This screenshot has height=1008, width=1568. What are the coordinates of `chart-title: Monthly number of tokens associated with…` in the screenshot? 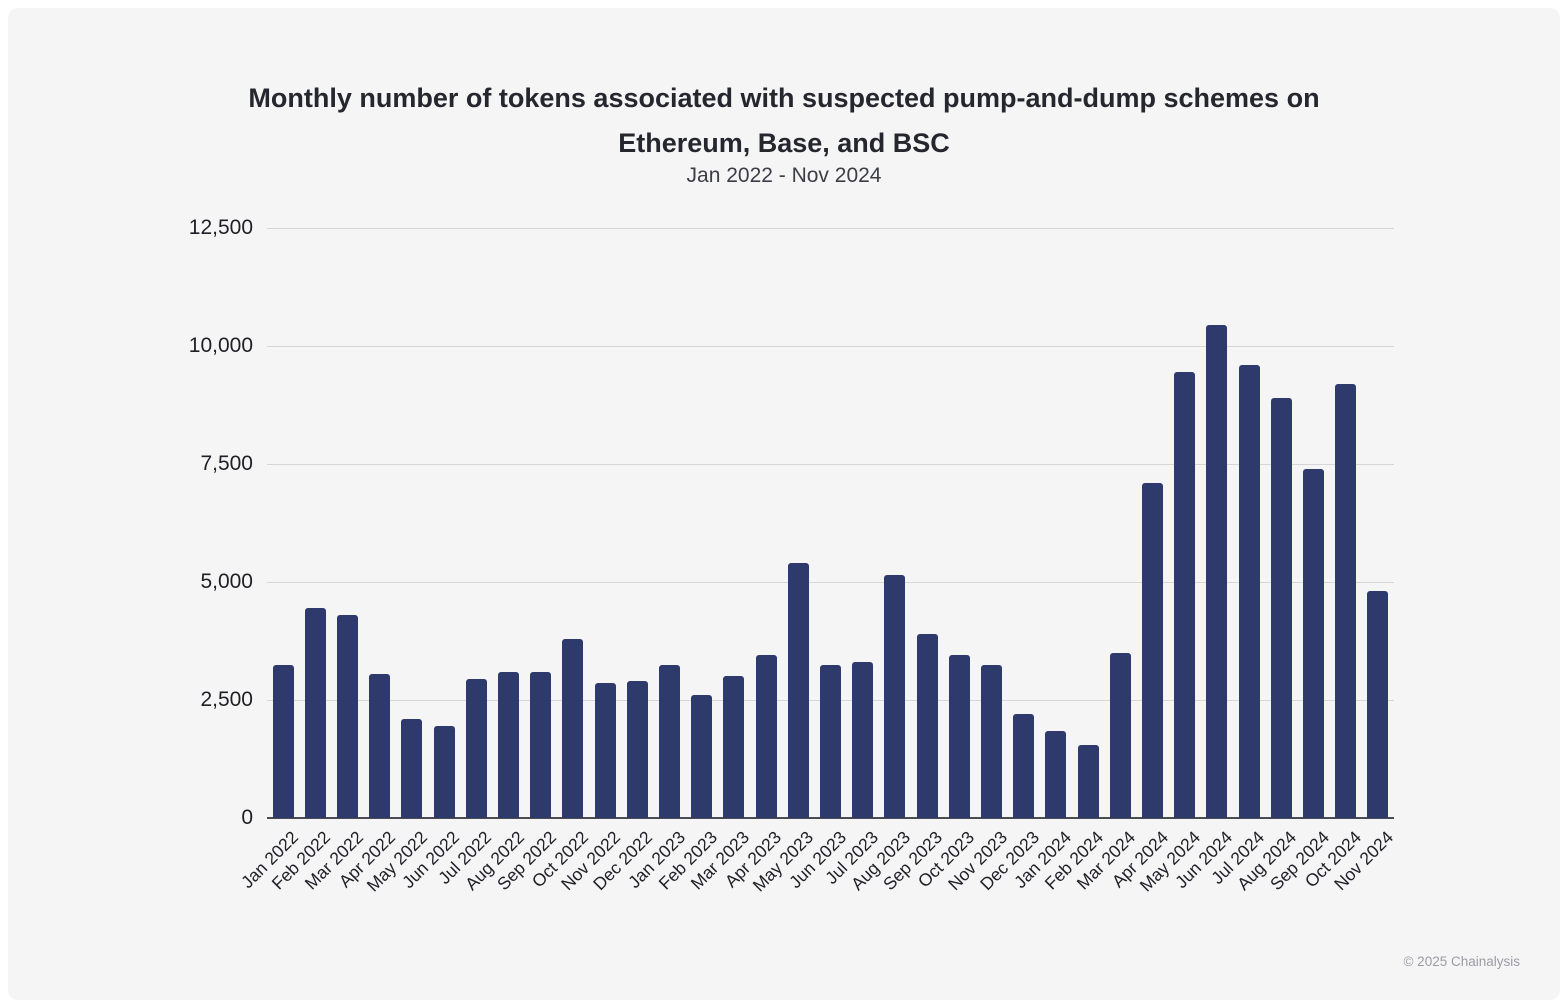 It's located at (784, 121).